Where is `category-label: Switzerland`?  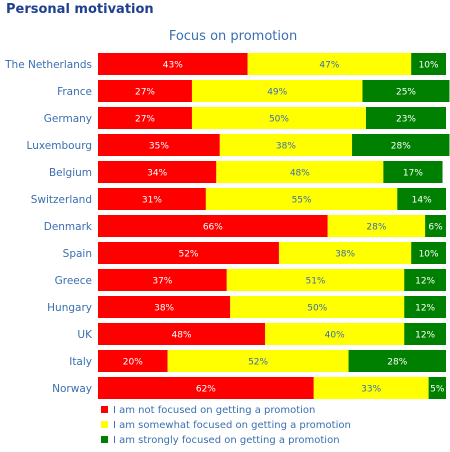
category-label: Switzerland is located at coordinates (61, 200).